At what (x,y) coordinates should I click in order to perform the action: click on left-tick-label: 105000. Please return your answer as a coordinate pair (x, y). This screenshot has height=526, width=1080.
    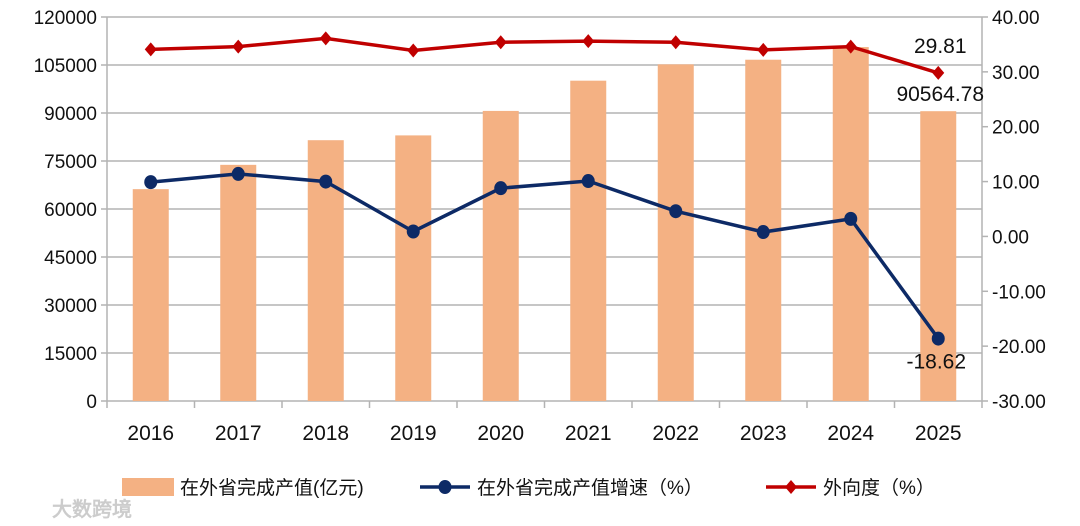
    Looking at the image, I should click on (65, 66).